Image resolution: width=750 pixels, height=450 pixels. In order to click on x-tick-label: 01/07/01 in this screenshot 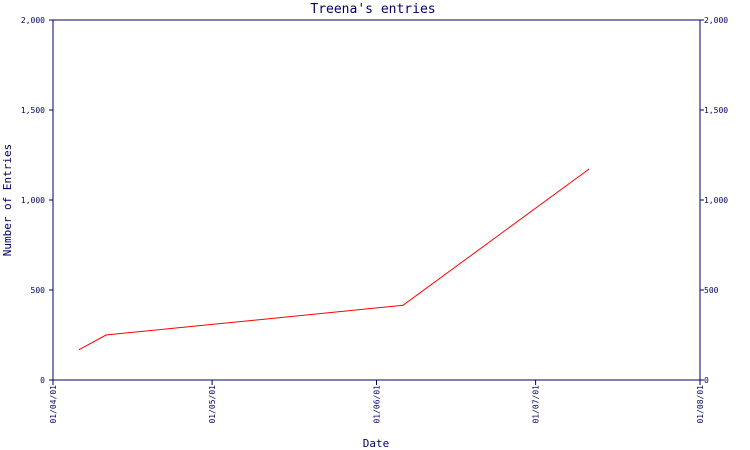, I will do `click(536, 404)`.